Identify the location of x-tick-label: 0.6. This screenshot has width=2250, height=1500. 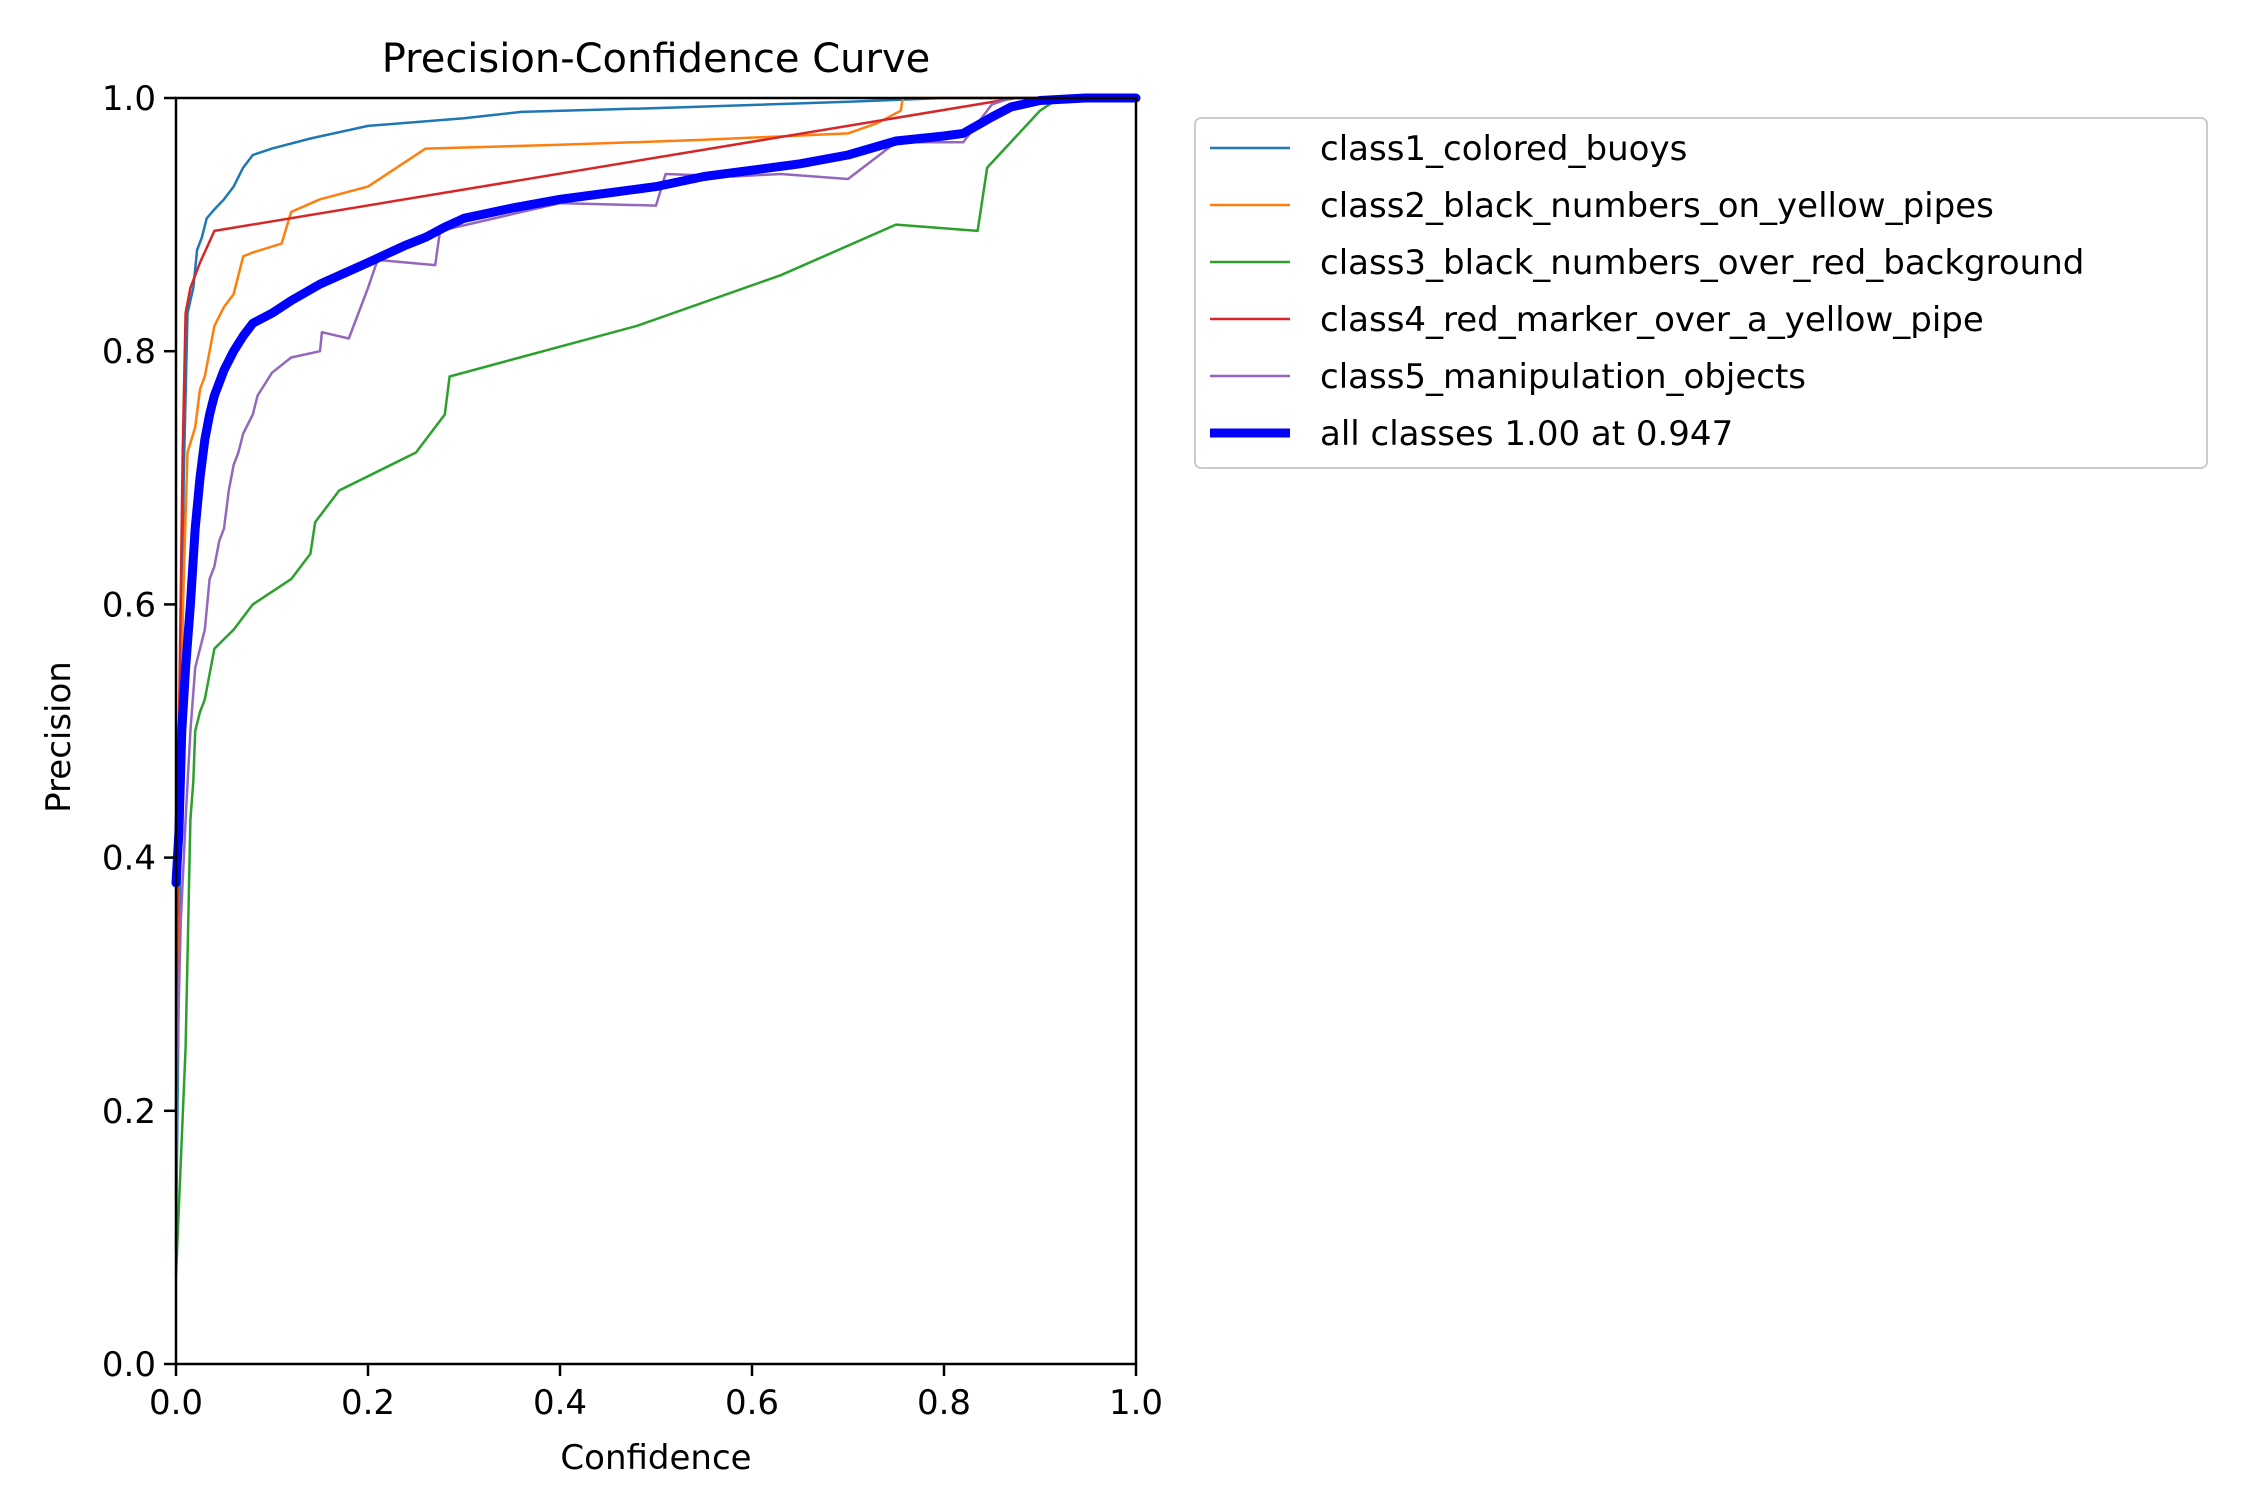
(752, 1403).